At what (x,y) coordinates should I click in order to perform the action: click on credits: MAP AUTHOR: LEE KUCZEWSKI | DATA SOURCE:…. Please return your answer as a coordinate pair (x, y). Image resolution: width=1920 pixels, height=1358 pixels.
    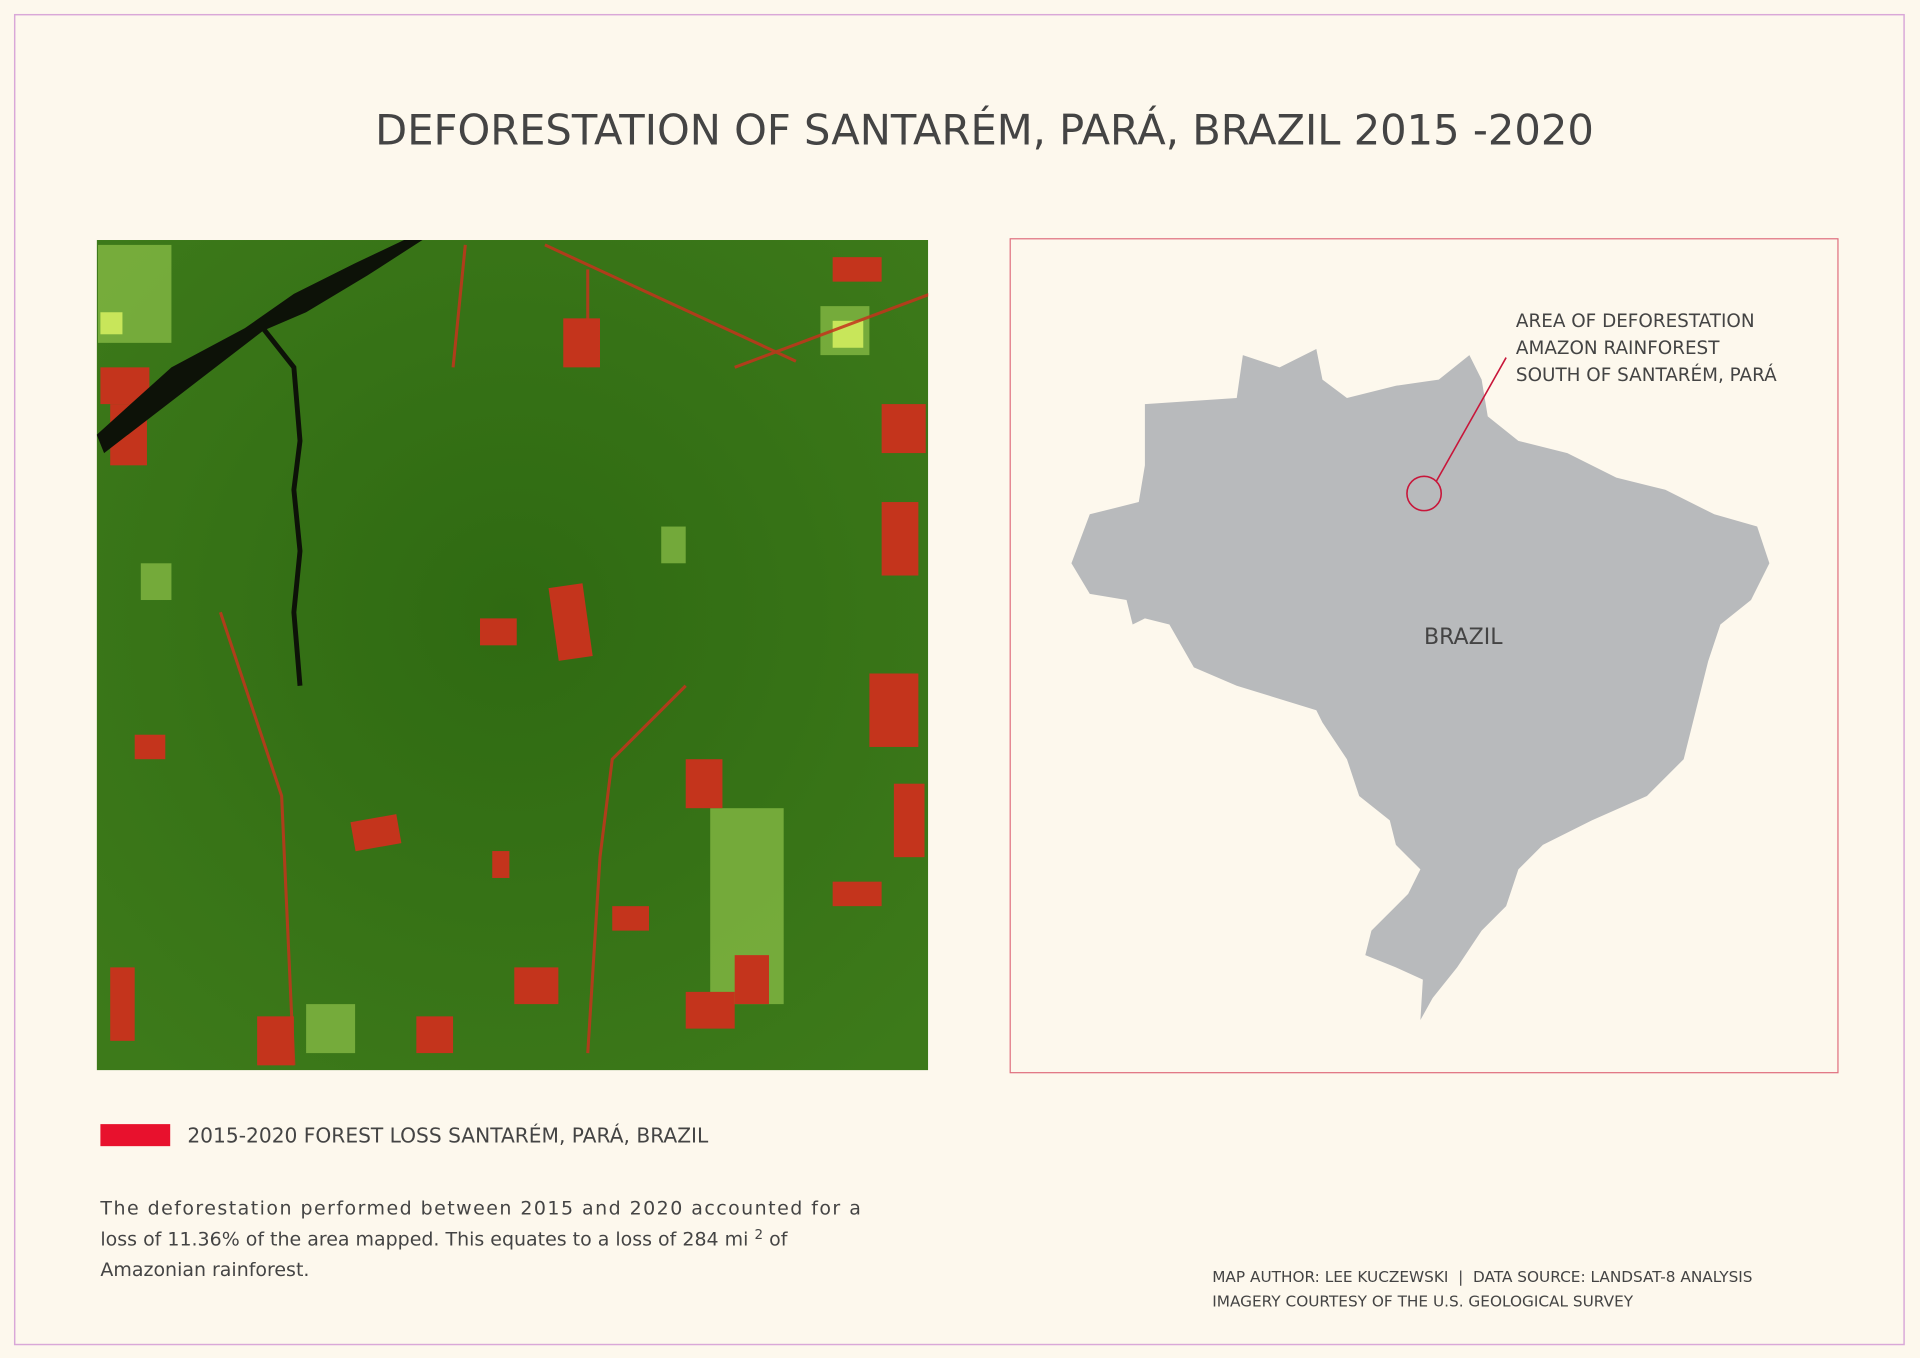
    Looking at the image, I should click on (1482, 1277).